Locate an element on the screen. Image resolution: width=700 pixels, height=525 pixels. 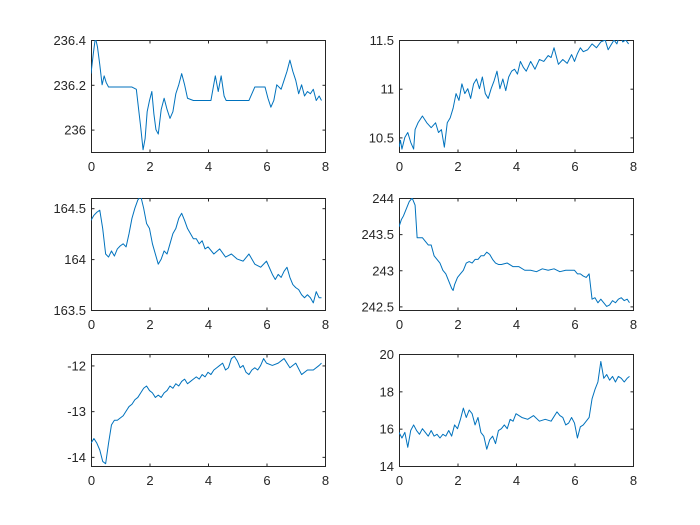
y-tick-label: 243.5 is located at coordinates (377, 234).